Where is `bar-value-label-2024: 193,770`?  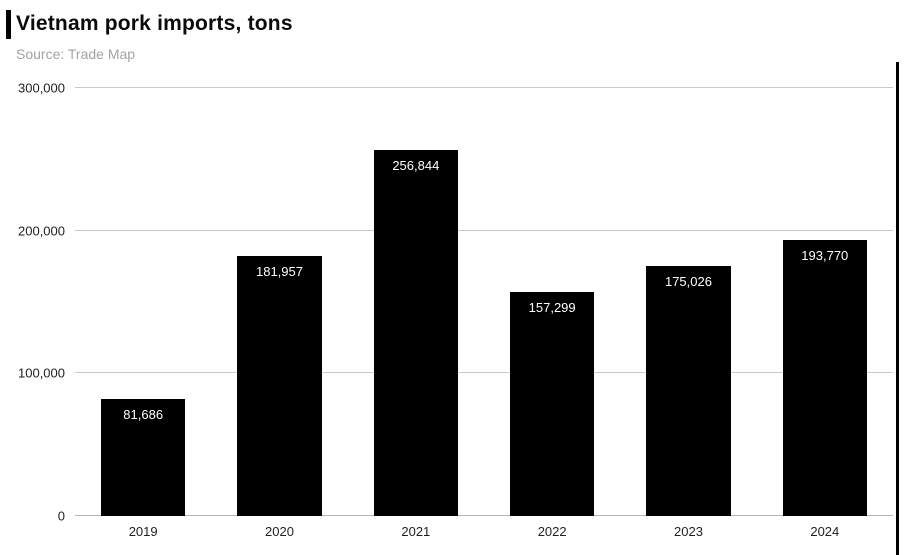
bar-value-label-2024: 193,770 is located at coordinates (825, 255).